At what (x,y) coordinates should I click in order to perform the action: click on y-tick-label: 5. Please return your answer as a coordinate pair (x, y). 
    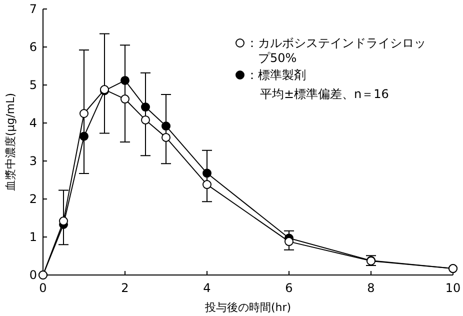
    Looking at the image, I should click on (33, 85).